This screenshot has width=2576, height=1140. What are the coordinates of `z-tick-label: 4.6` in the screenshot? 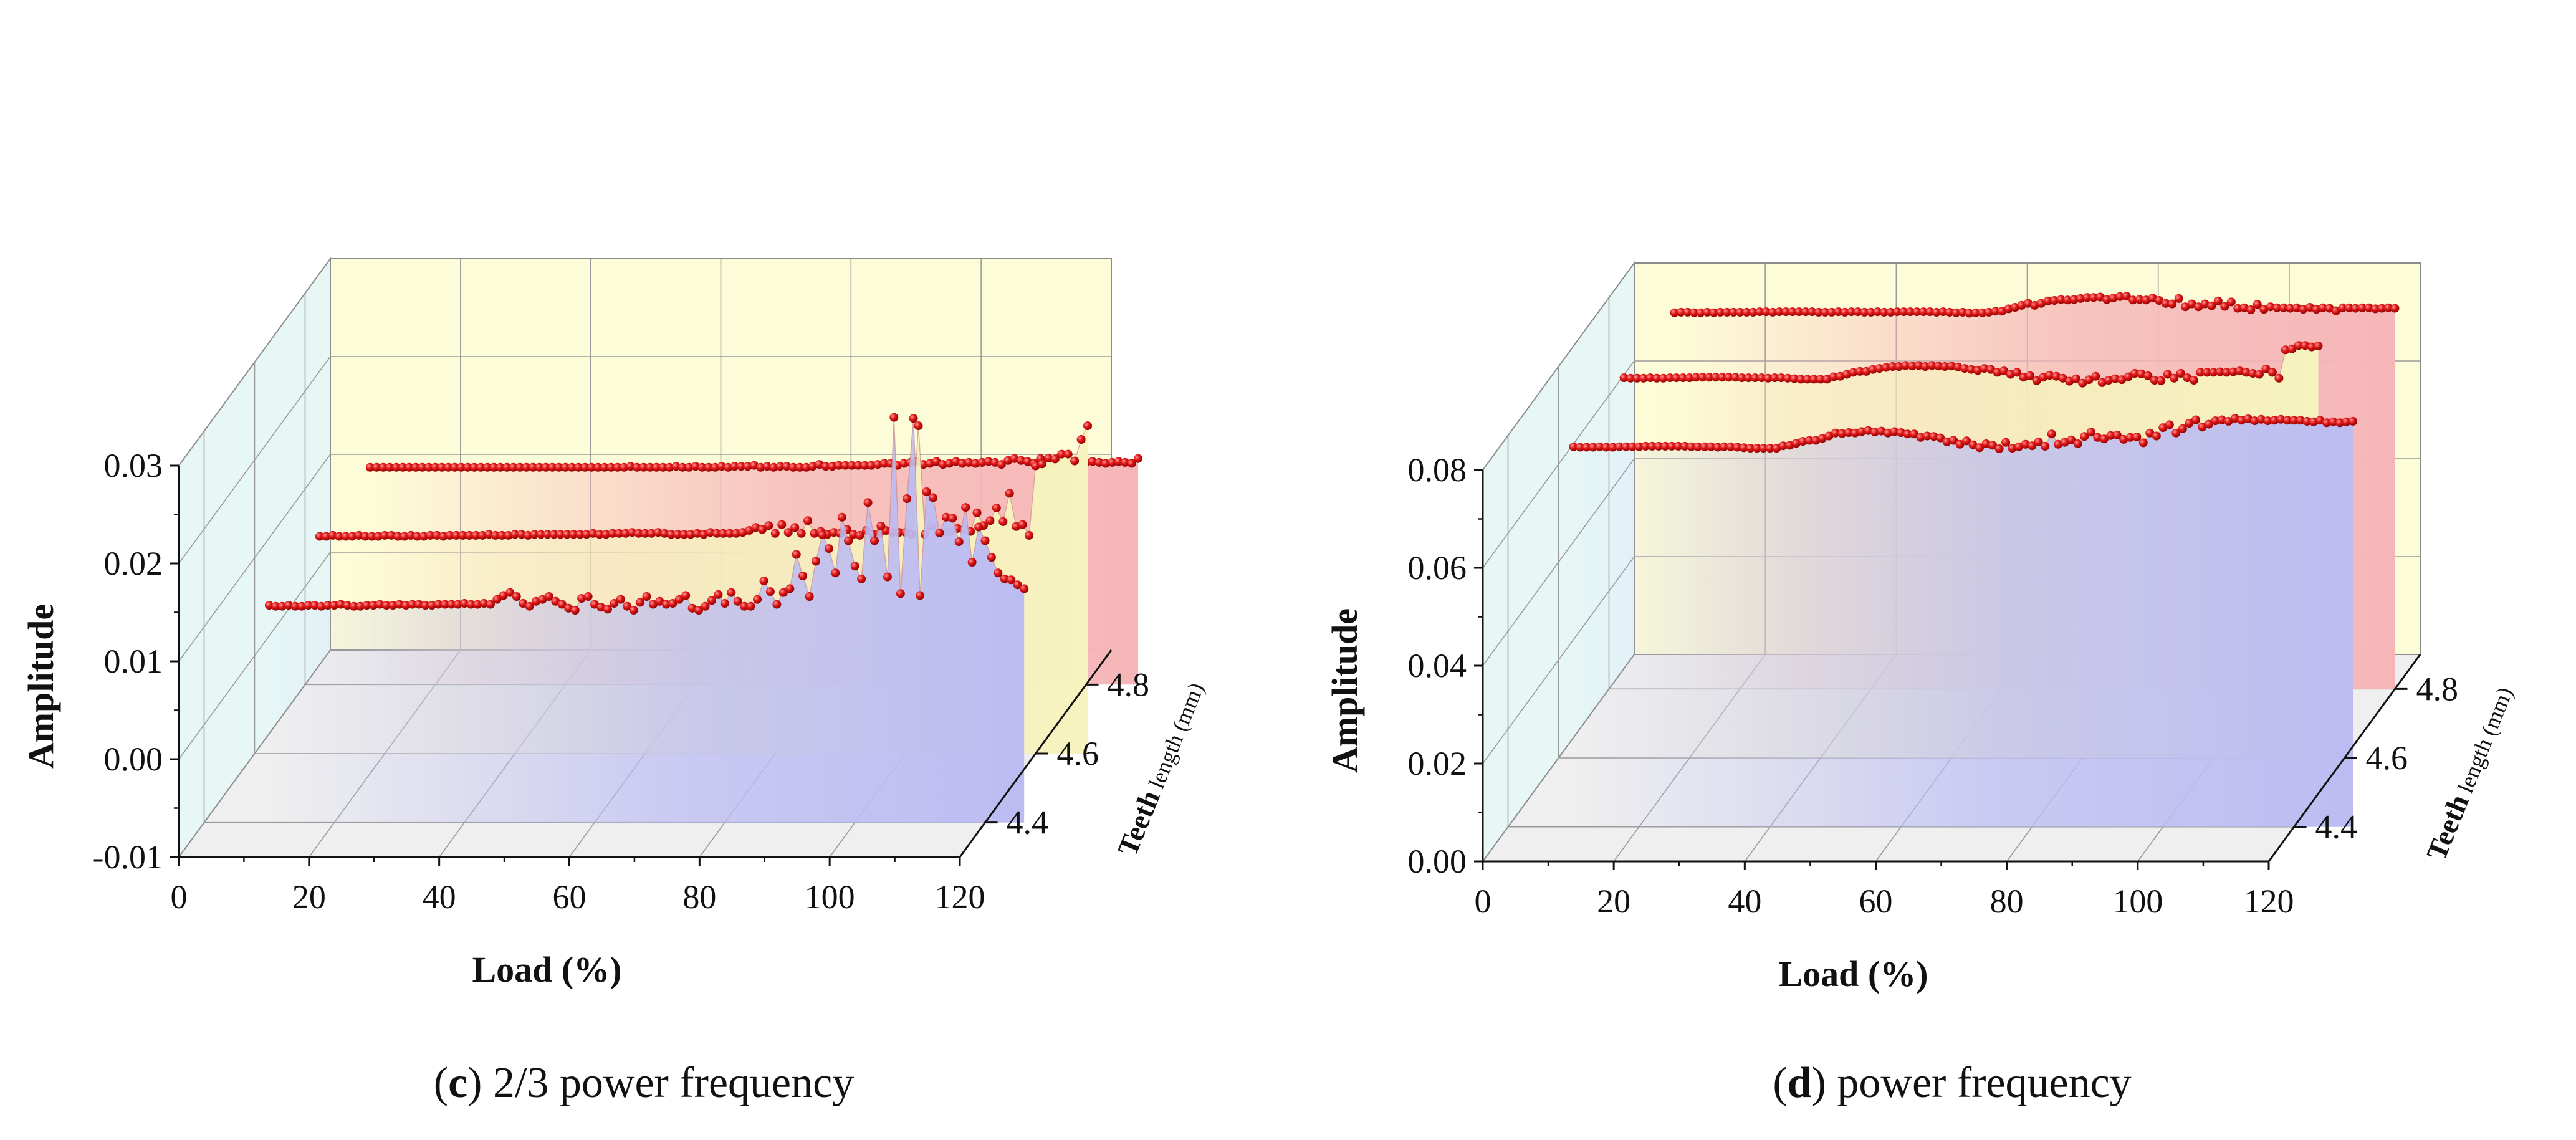 It's located at (1078, 753).